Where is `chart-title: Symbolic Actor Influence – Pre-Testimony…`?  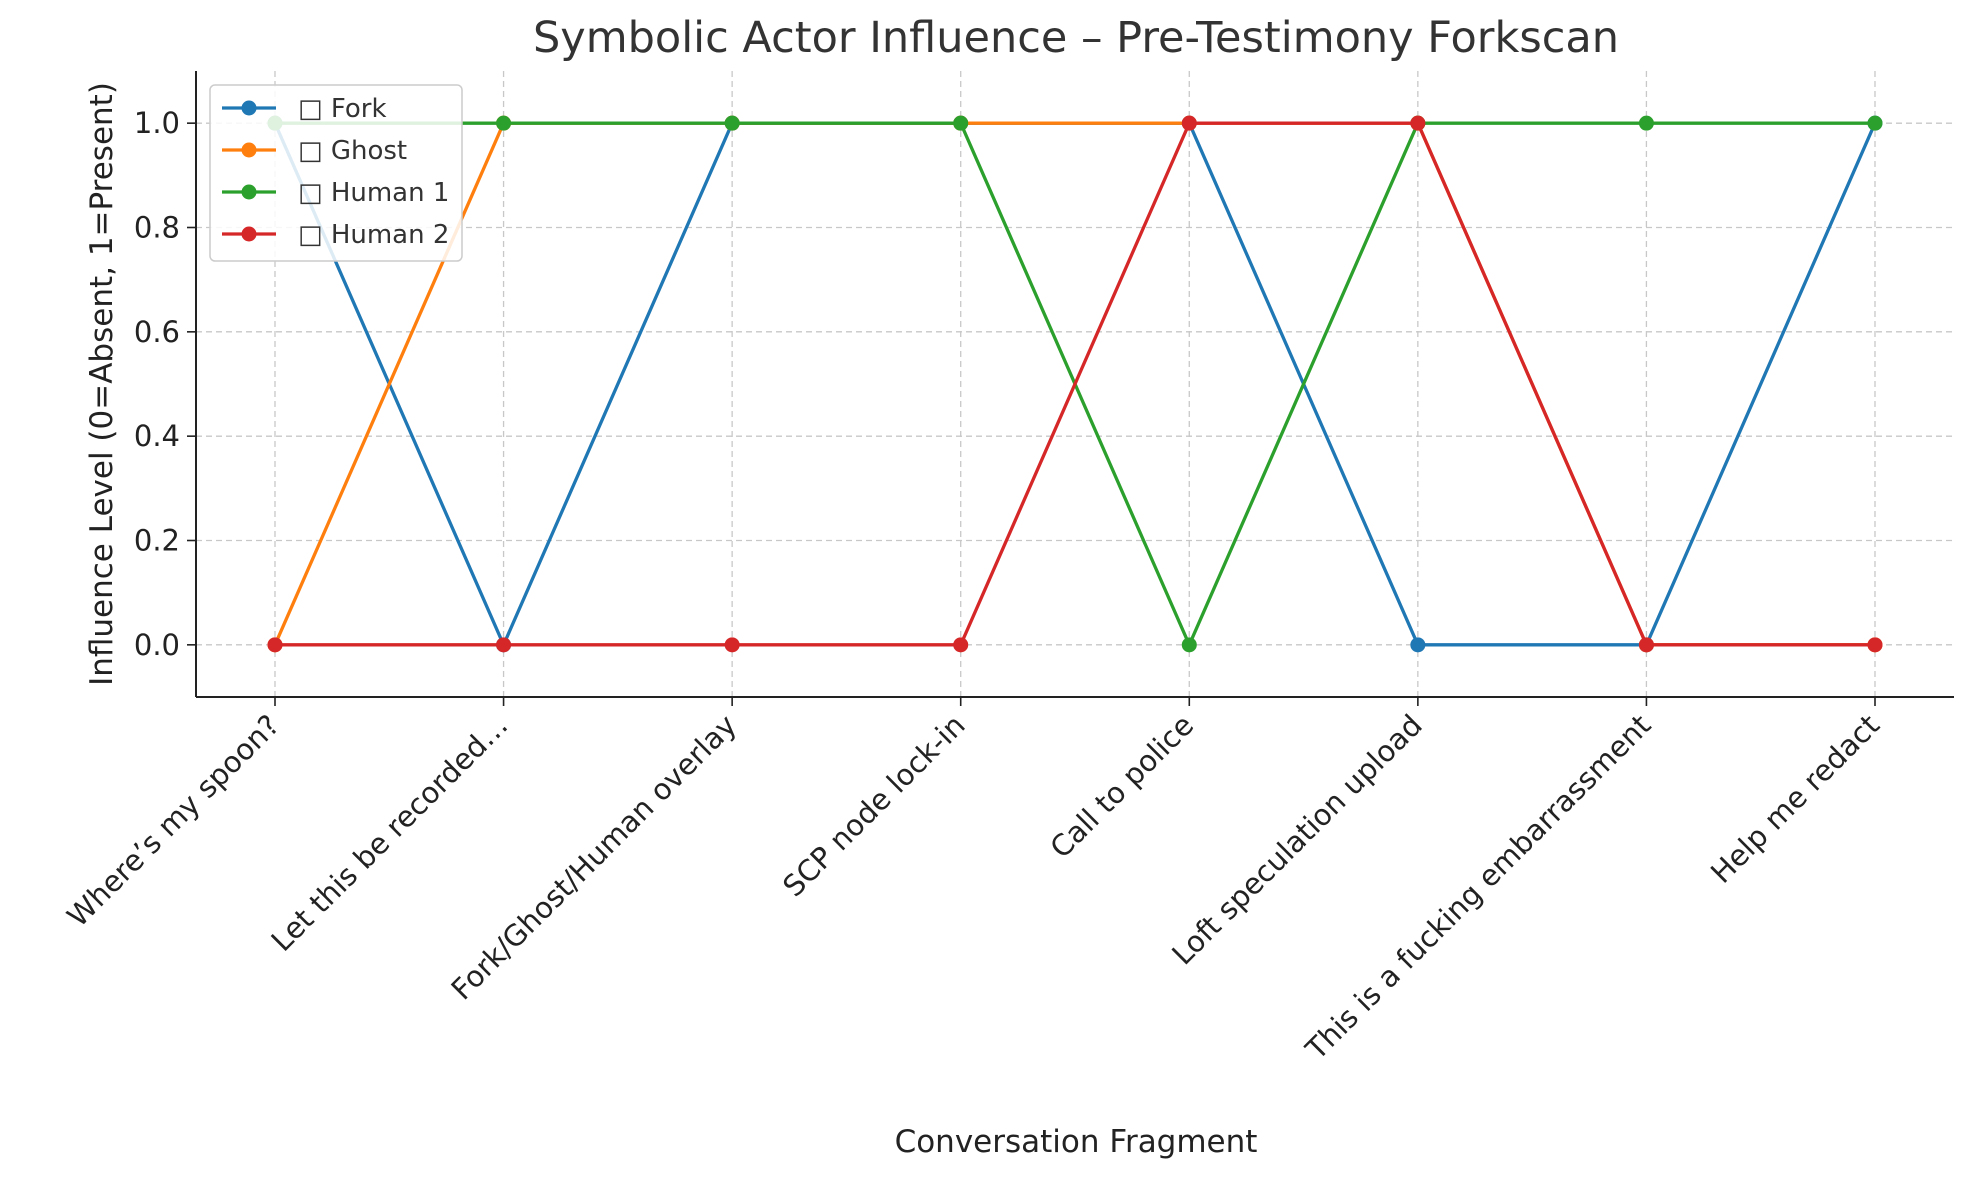 chart-title: Symbolic Actor Influence – Pre-Testimony… is located at coordinates (1076, 38).